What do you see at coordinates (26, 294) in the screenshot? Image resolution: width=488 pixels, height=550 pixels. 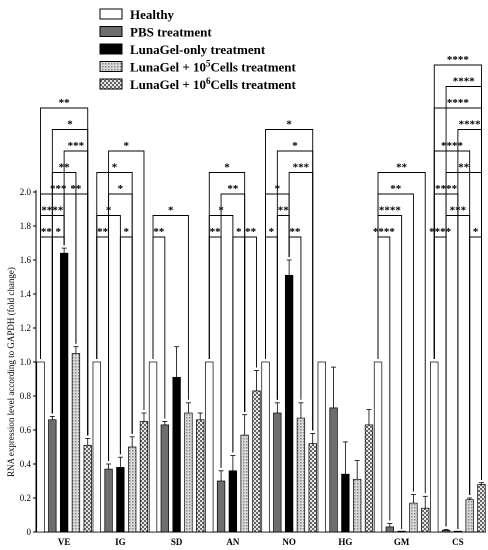 I see `y-tick-label: 1.4` at bounding box center [26, 294].